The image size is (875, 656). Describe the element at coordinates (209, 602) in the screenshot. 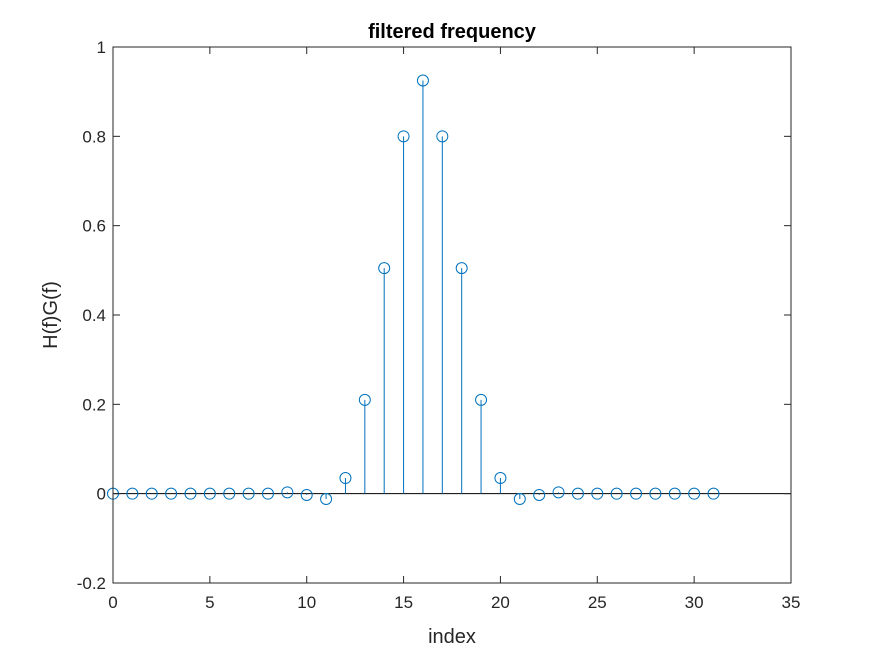

I see `x-tick-label: 5` at that location.